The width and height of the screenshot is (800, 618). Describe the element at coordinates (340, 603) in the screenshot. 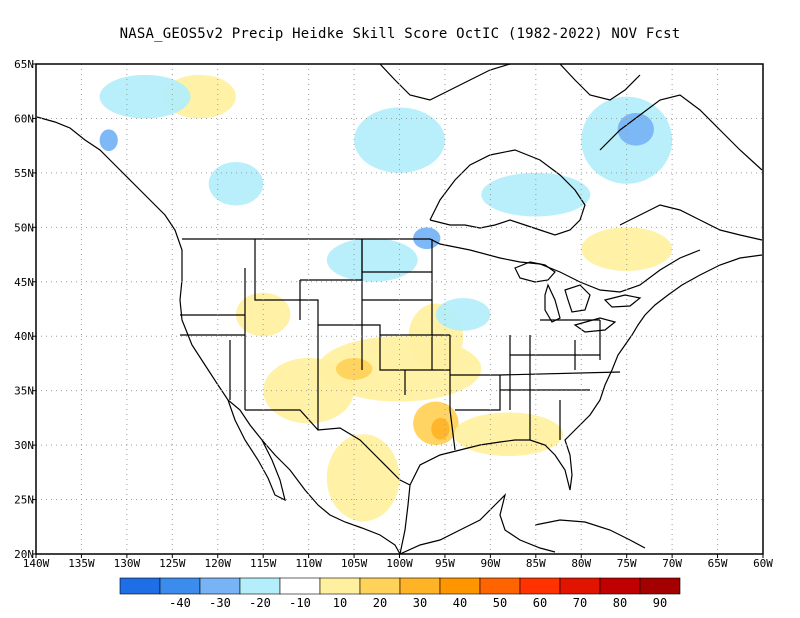

I see `legend-label: 10` at that location.